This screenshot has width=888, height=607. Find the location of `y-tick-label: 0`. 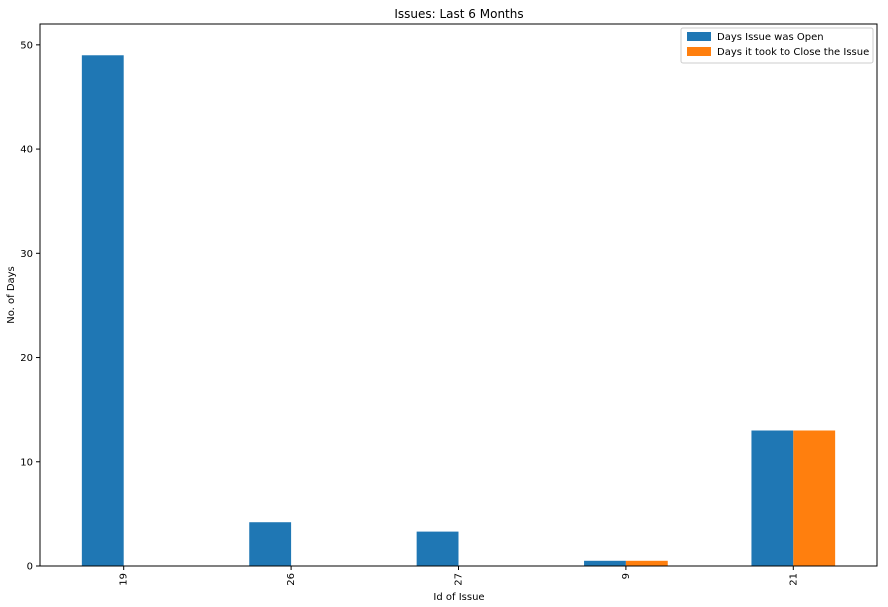

y-tick-label: 0 is located at coordinates (30, 567).